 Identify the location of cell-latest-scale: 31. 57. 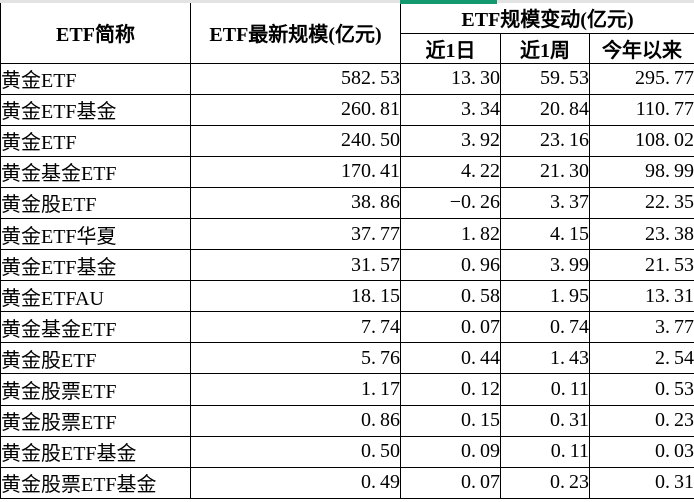
(295, 265).